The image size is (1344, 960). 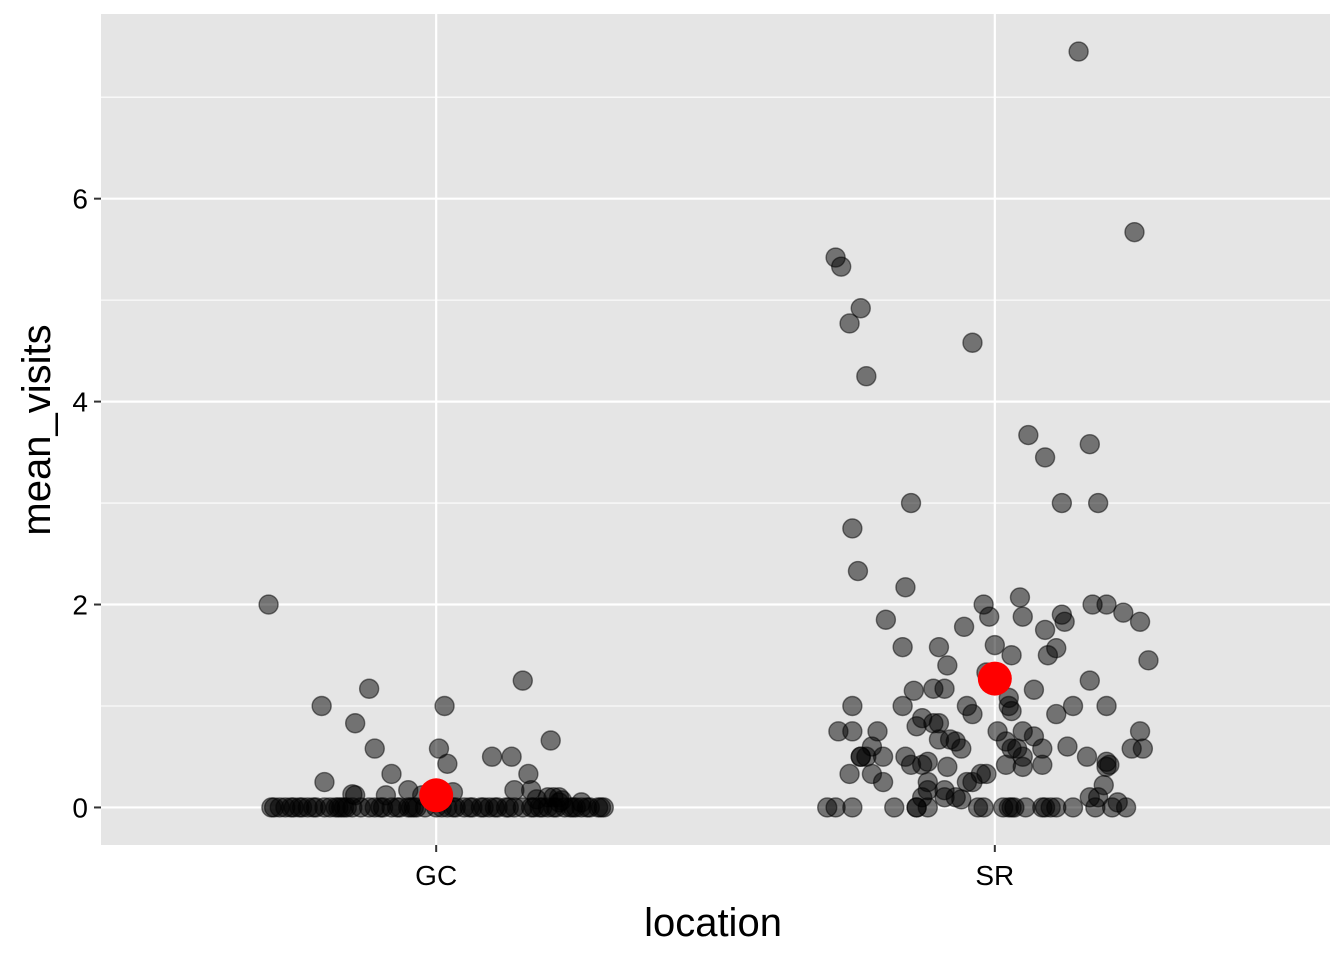 What do you see at coordinates (715, 737) in the screenshot?
I see `summary-points` at bounding box center [715, 737].